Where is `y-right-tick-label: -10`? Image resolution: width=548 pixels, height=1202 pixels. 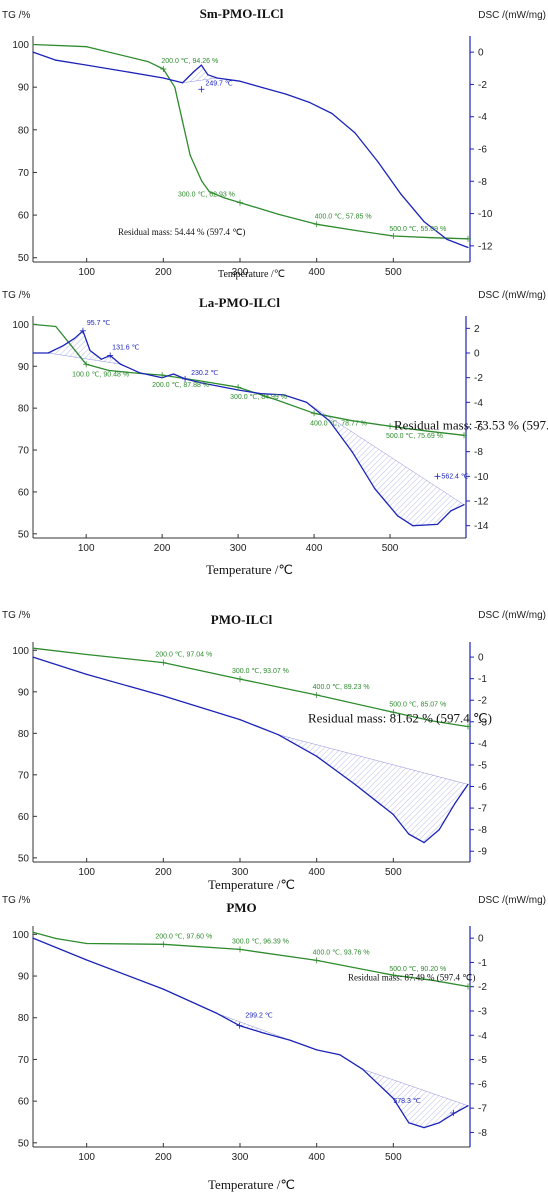 y-right-tick-label: -10 is located at coordinates (485, 214).